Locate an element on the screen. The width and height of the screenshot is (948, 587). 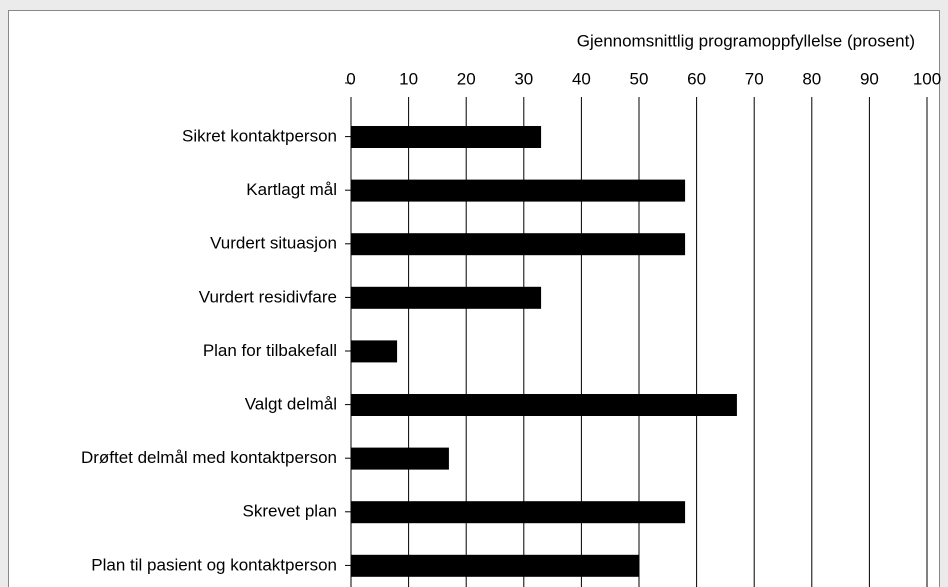
y-tick-label: Drøftet delmål med kontaktperson is located at coordinates (209, 457).